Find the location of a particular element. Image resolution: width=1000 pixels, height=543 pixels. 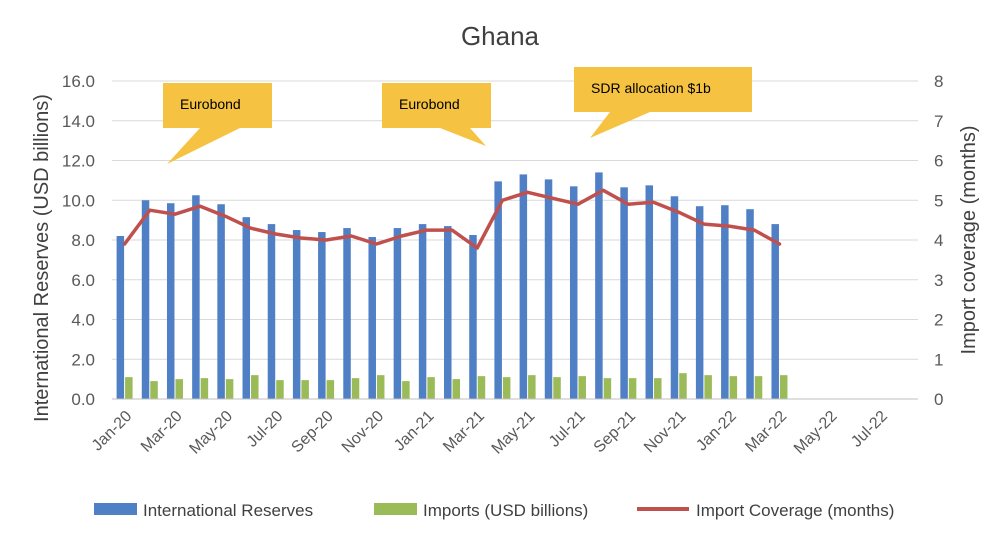

y-tick-label: 10.0 is located at coordinates (78, 200).